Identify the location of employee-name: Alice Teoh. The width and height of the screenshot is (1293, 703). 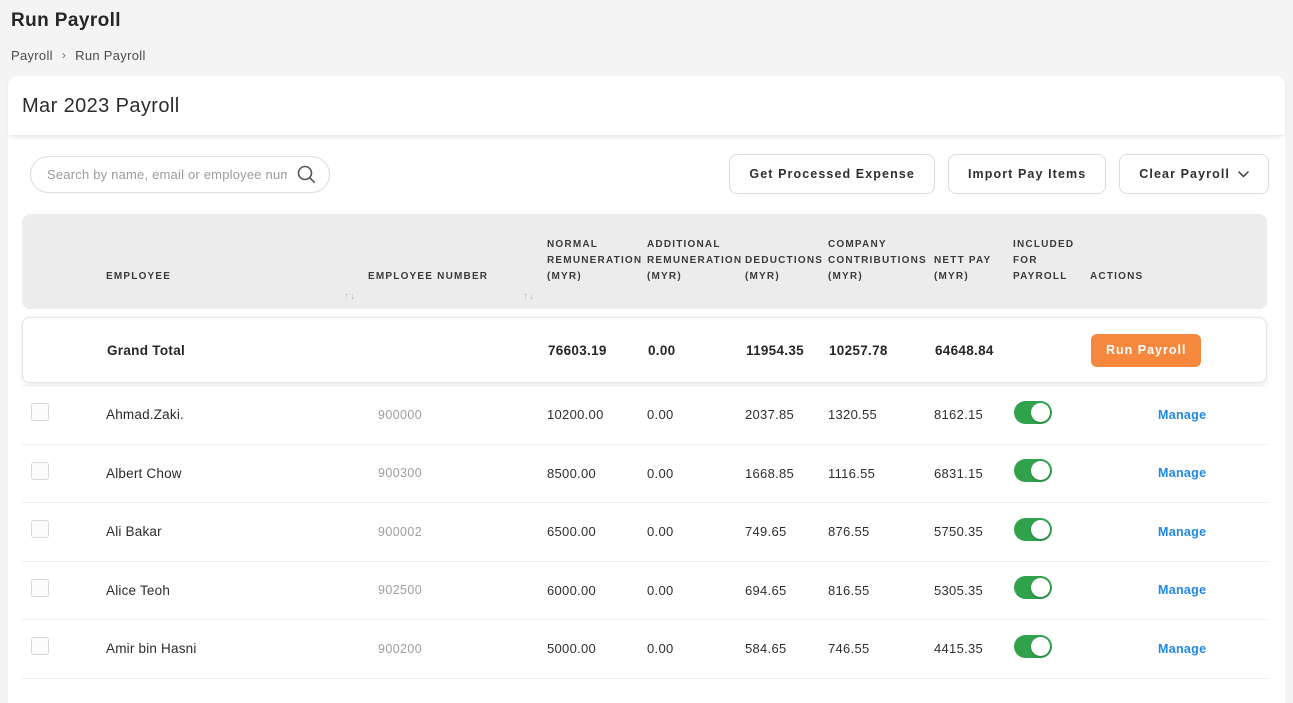
(138, 590).